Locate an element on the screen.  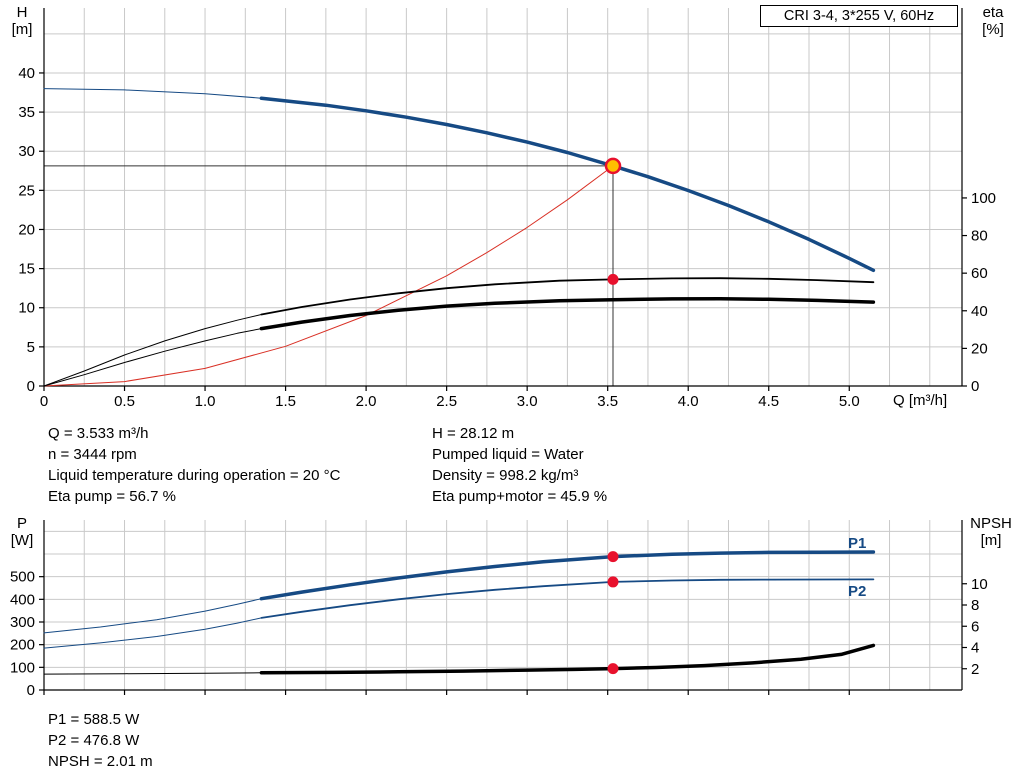
x-axis-tick-label: 3.5 is located at coordinates (607, 401).